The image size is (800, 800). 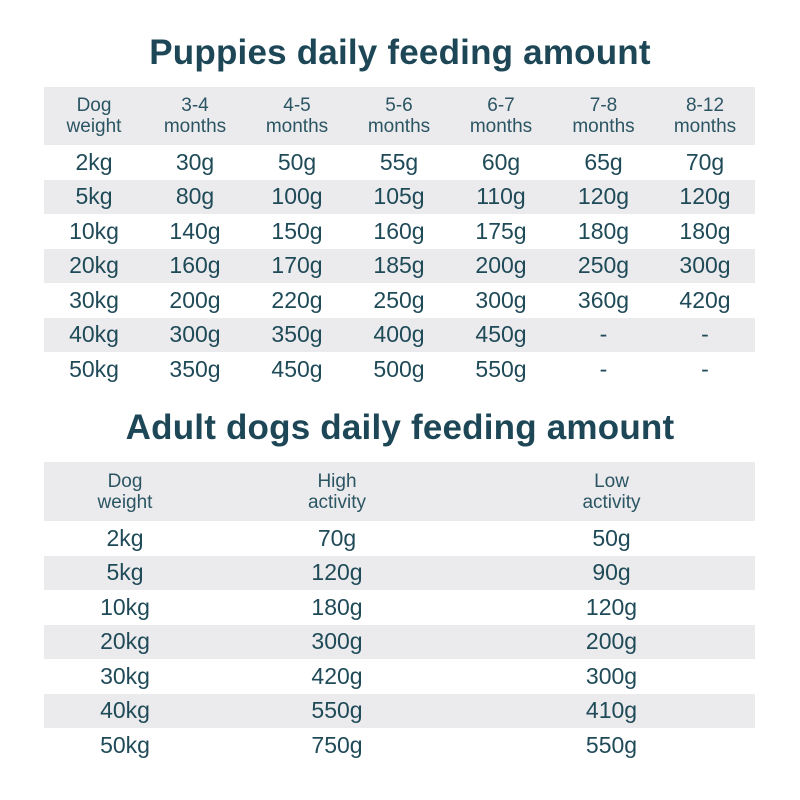 I want to click on table-row: 30kg 420g 300g, so click(x=399, y=676).